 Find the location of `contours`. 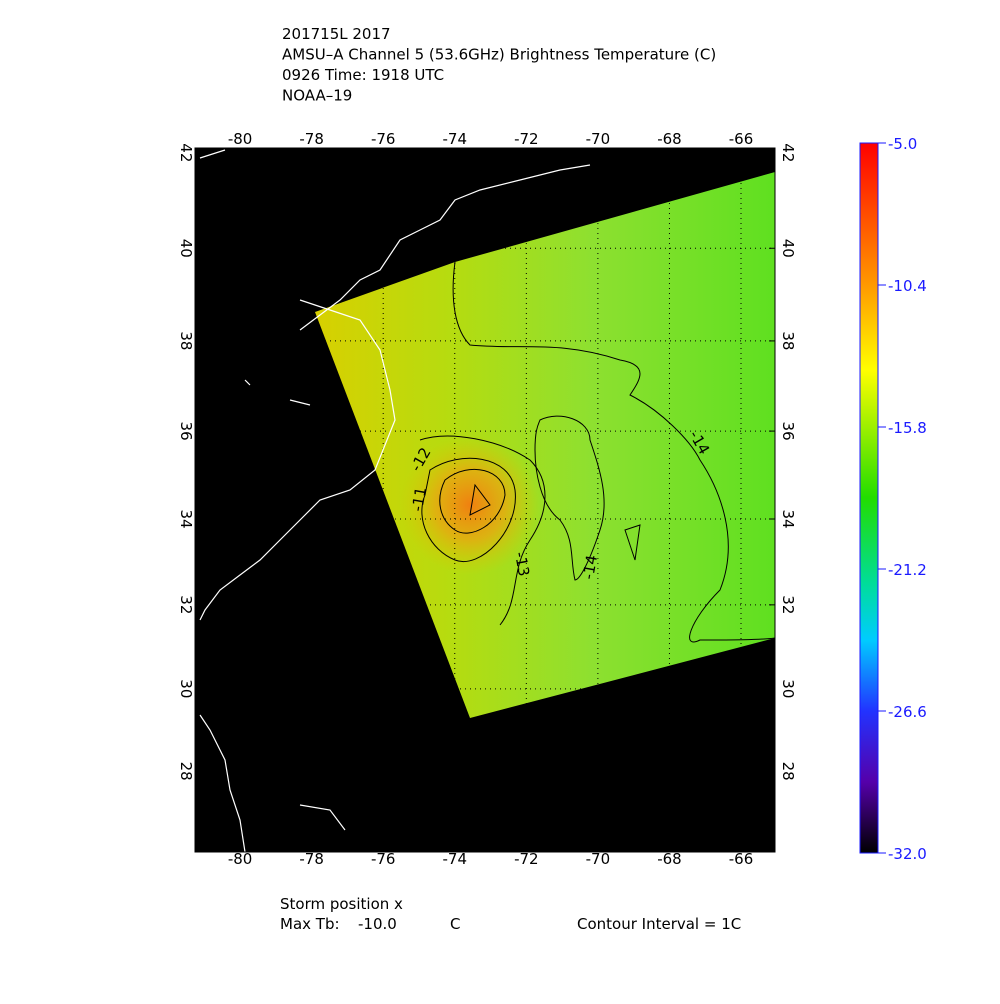

contours is located at coordinates (597, 452).